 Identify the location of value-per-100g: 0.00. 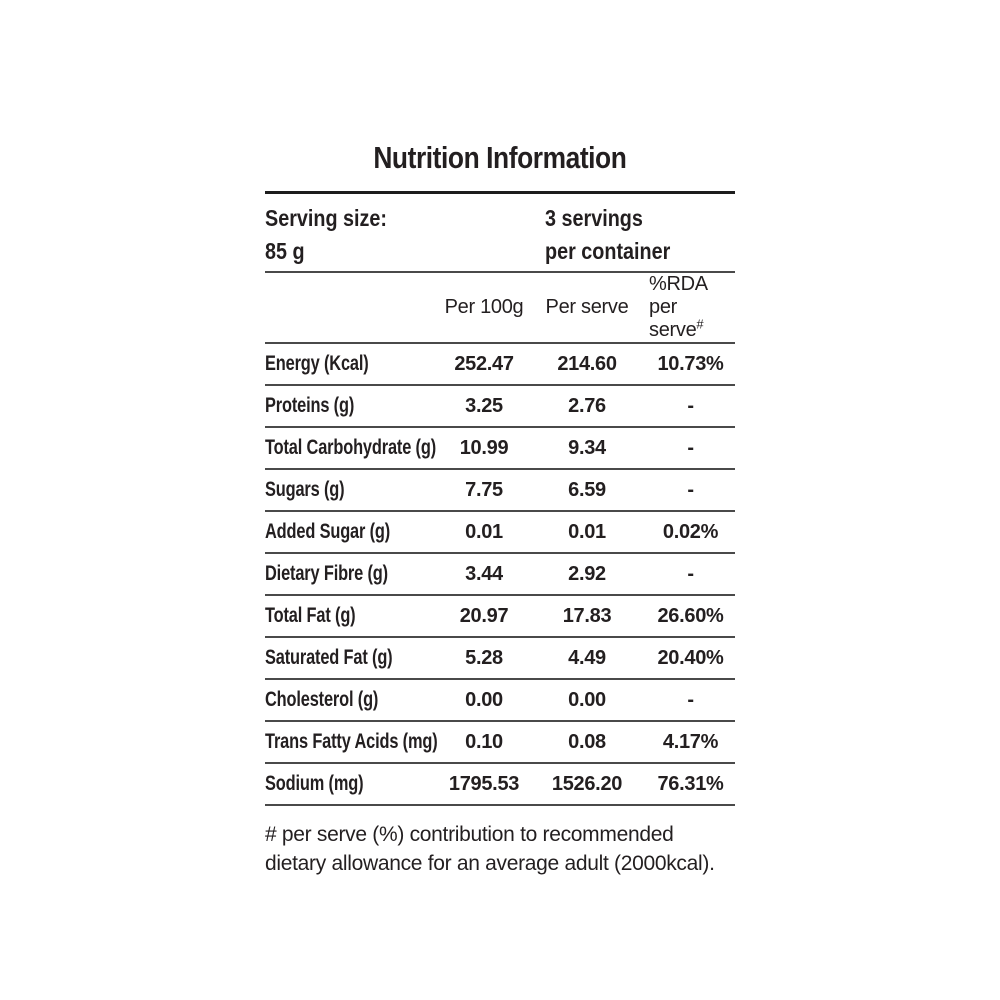
(484, 699).